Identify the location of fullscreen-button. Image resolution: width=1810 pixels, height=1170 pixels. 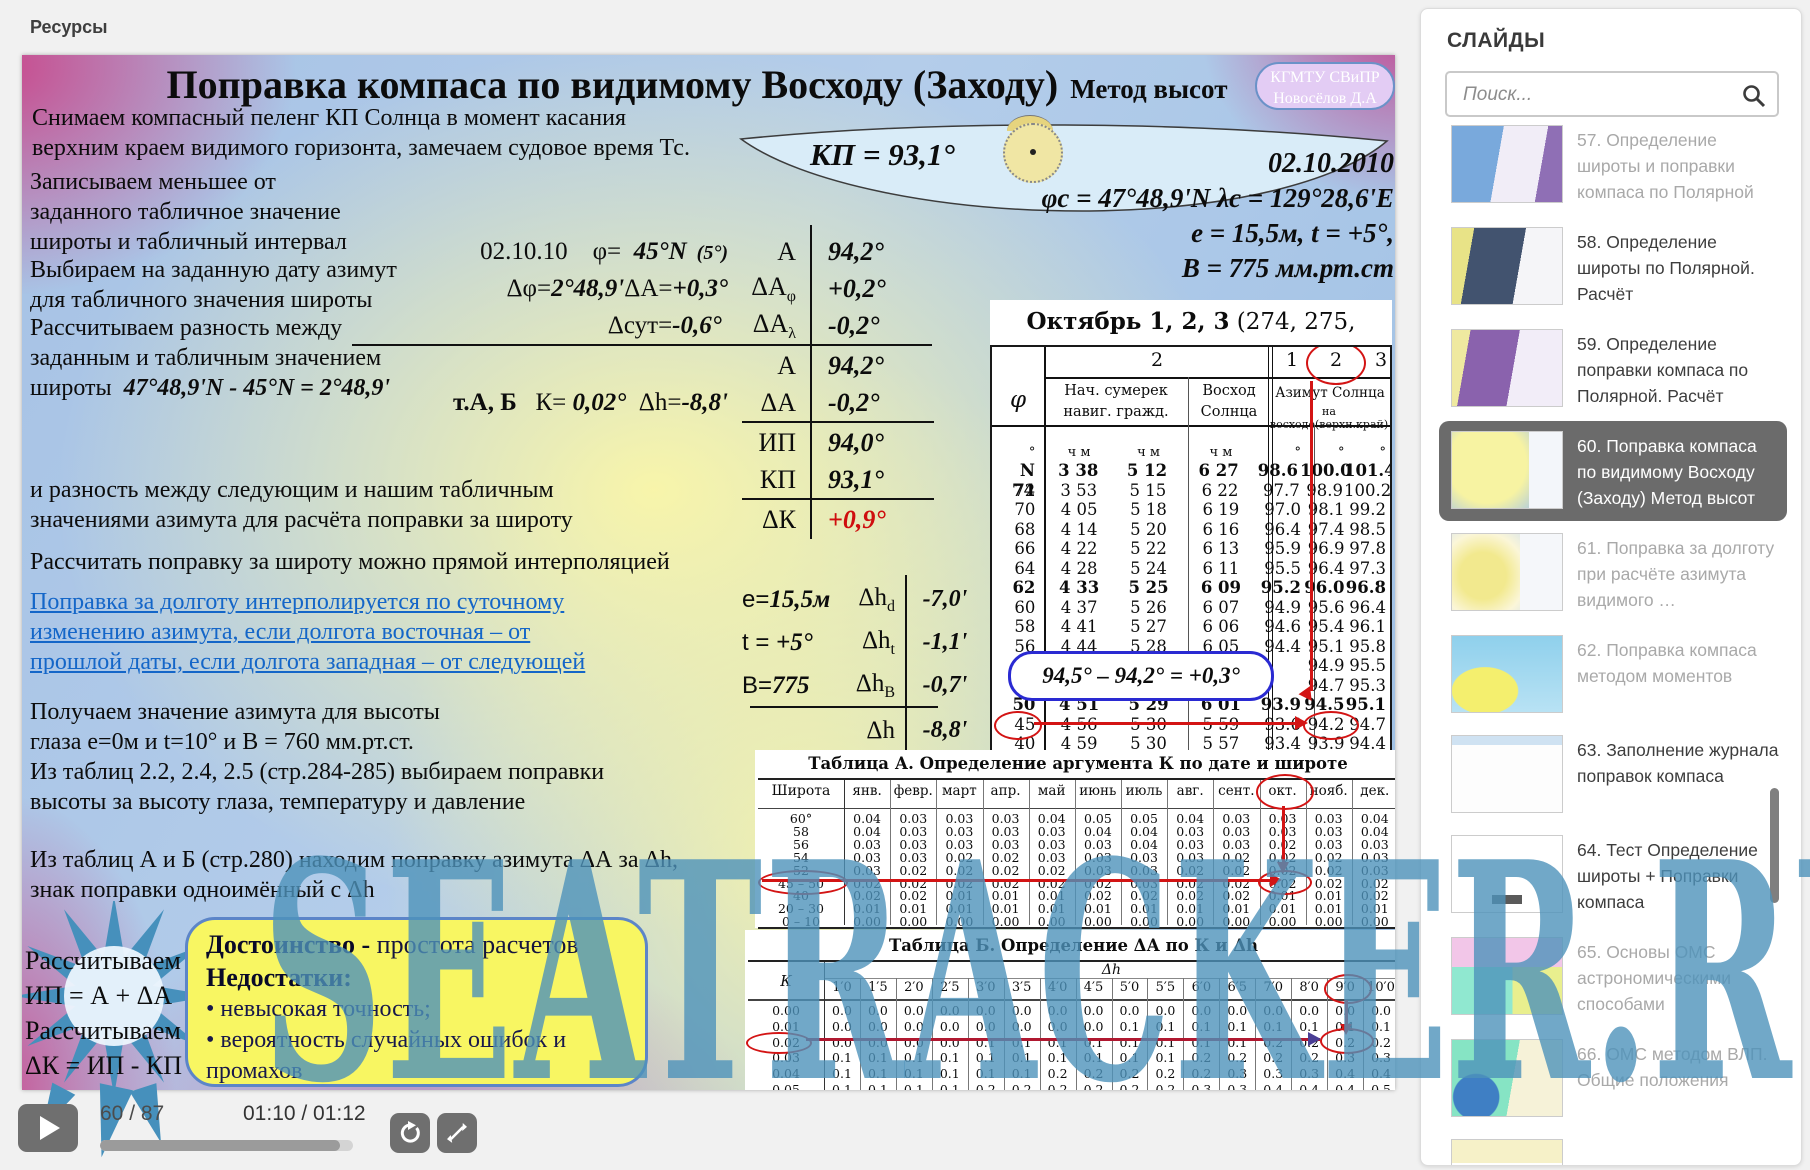
(457, 1133).